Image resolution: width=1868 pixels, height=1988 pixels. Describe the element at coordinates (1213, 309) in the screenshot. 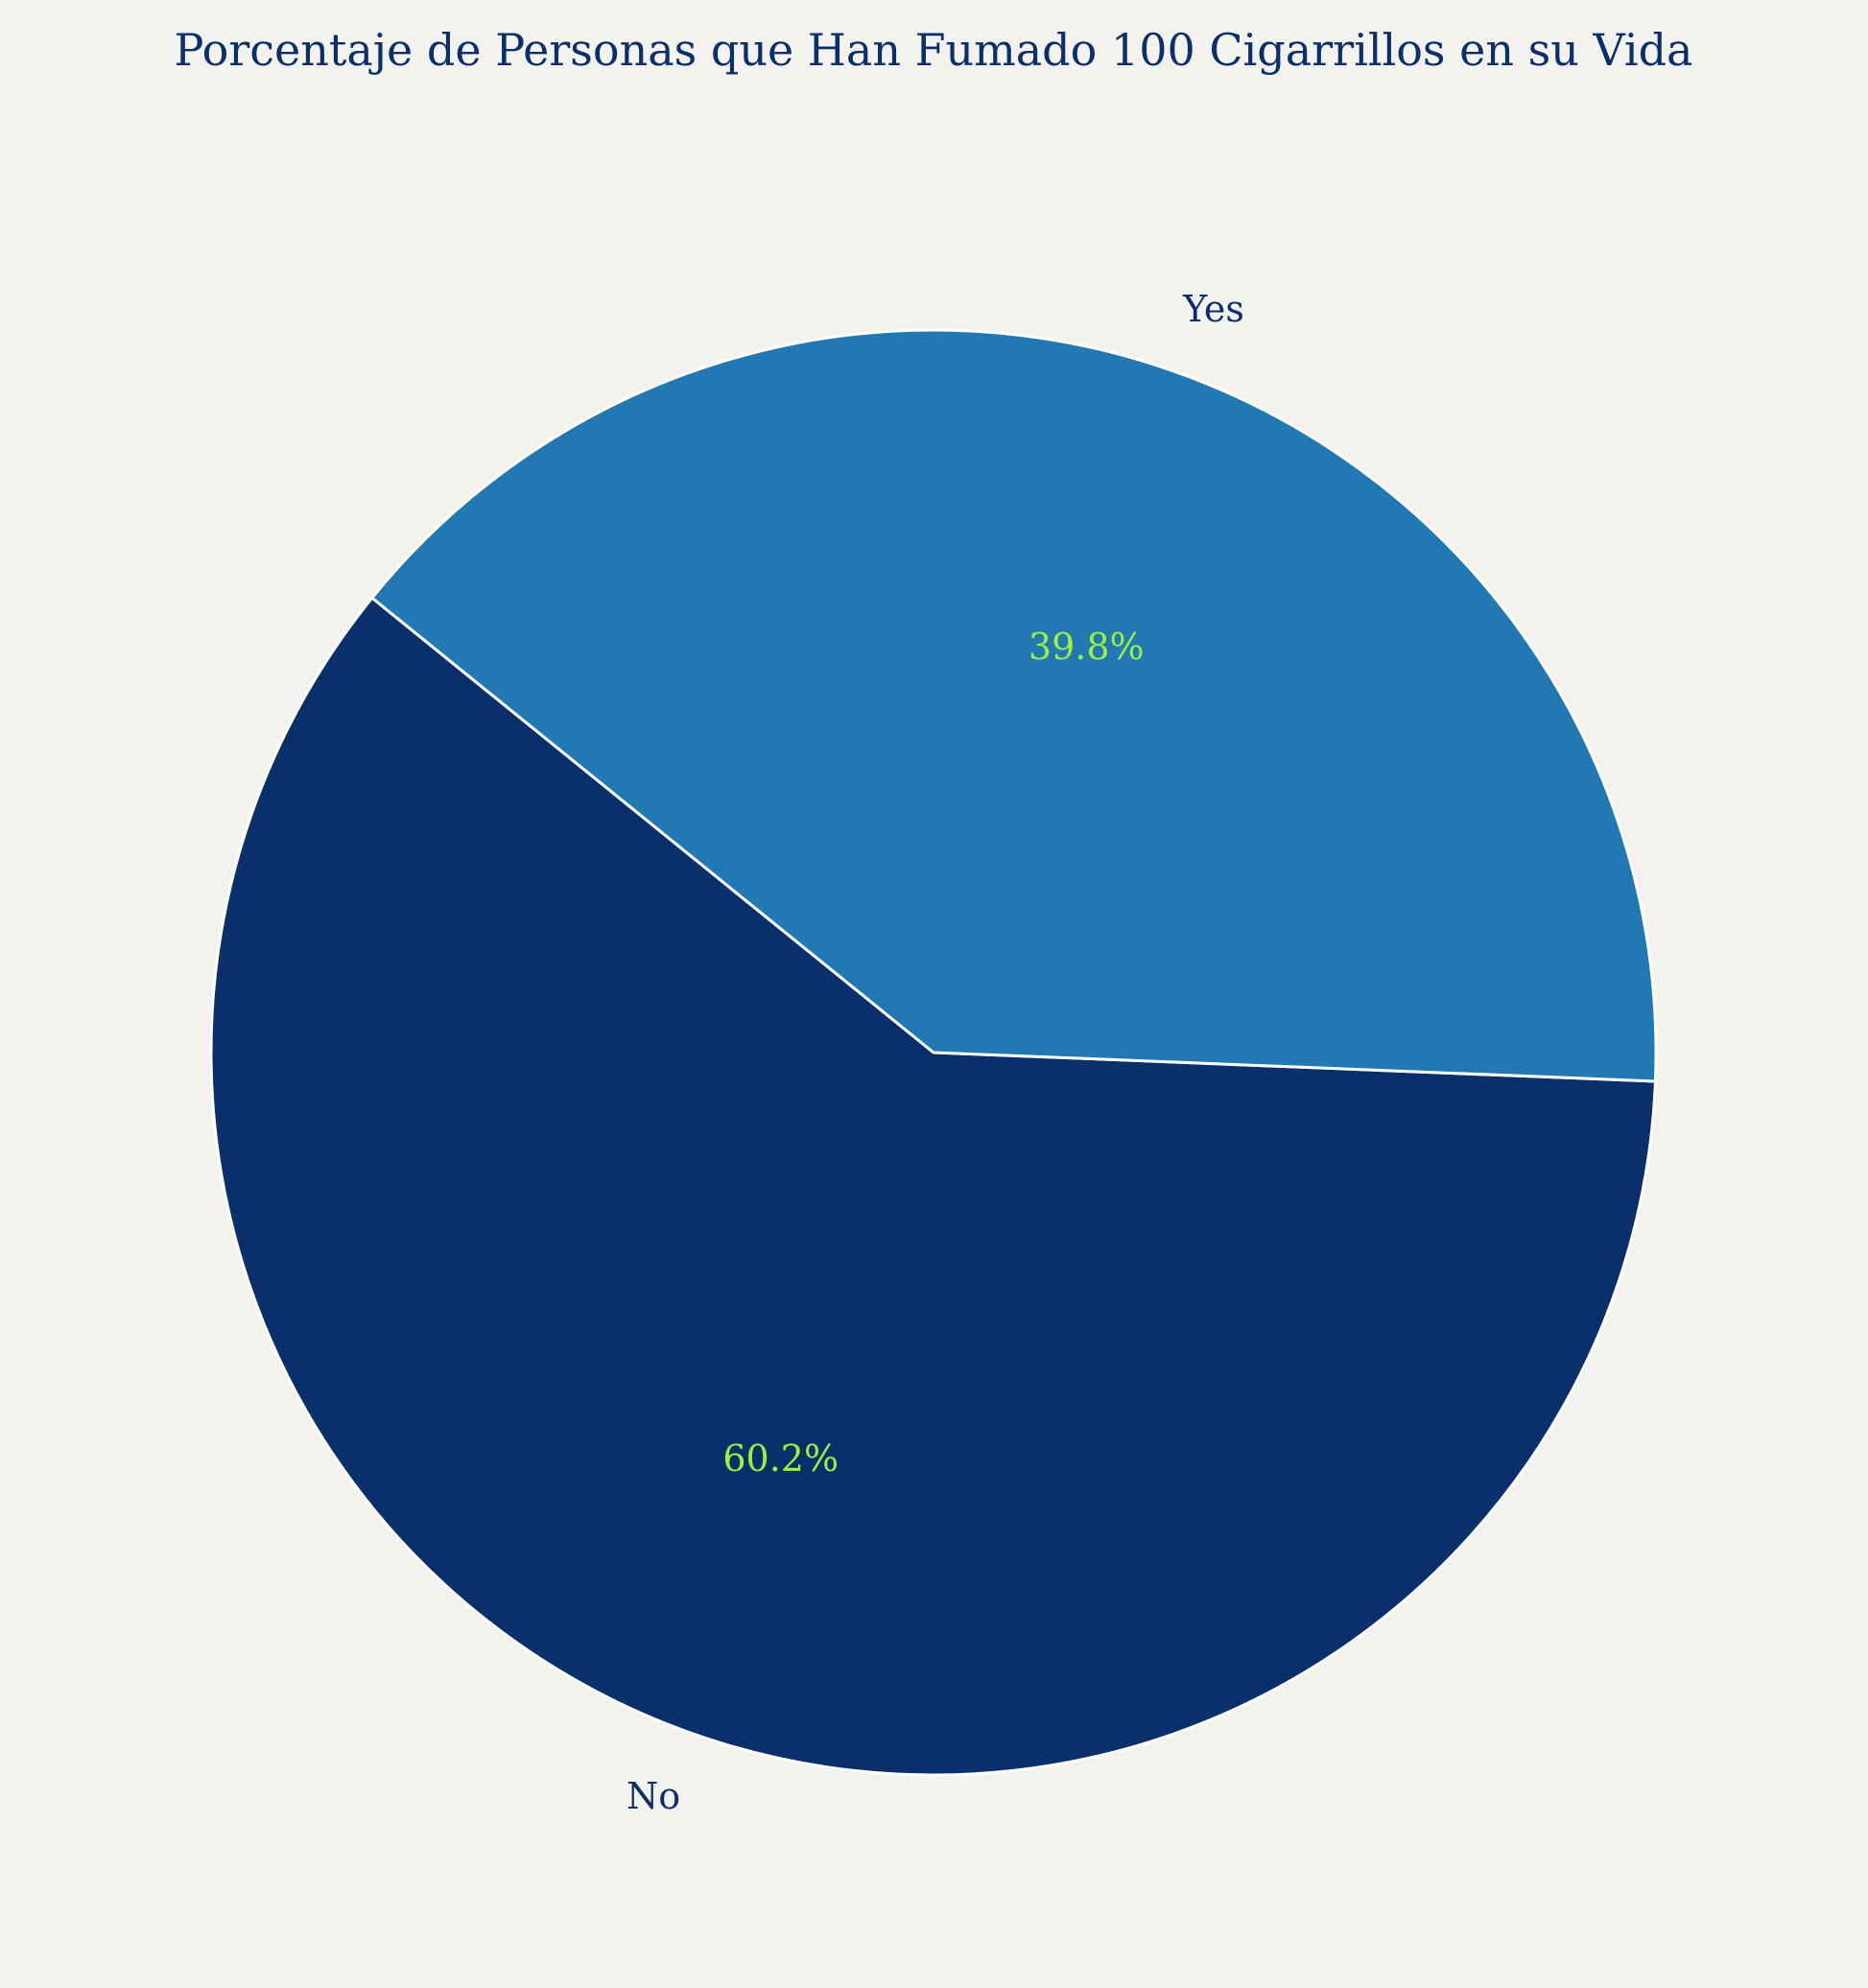

I see `slice-label-yes: Yes` at that location.